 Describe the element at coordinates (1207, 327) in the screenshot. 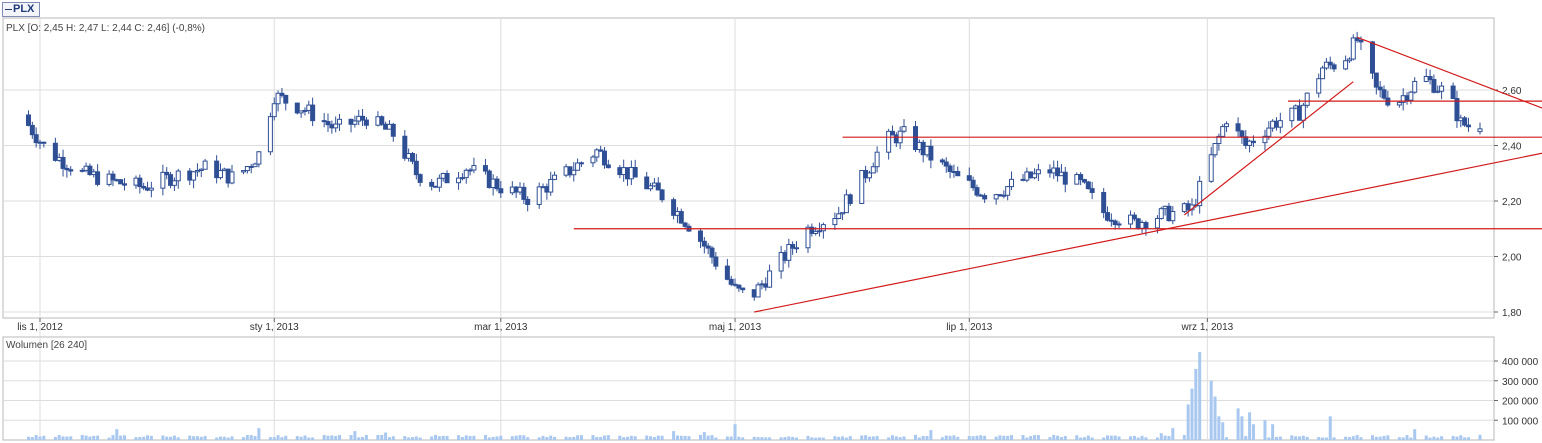

I see `x-tick-label: wrz 1, 2013` at that location.